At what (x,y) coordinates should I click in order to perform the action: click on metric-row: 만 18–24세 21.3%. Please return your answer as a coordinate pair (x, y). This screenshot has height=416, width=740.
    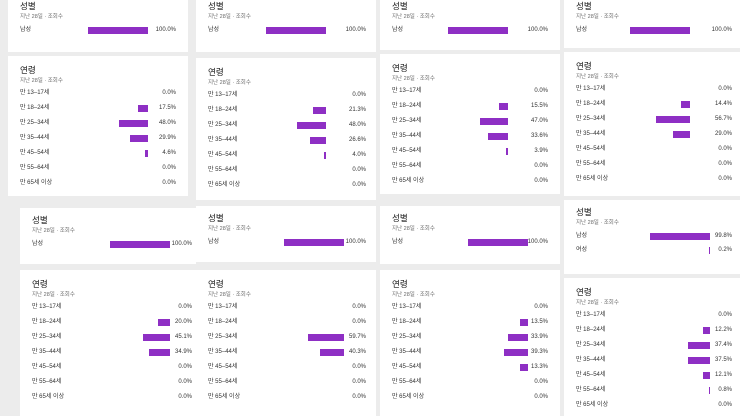
    Looking at the image, I should click on (286, 110).